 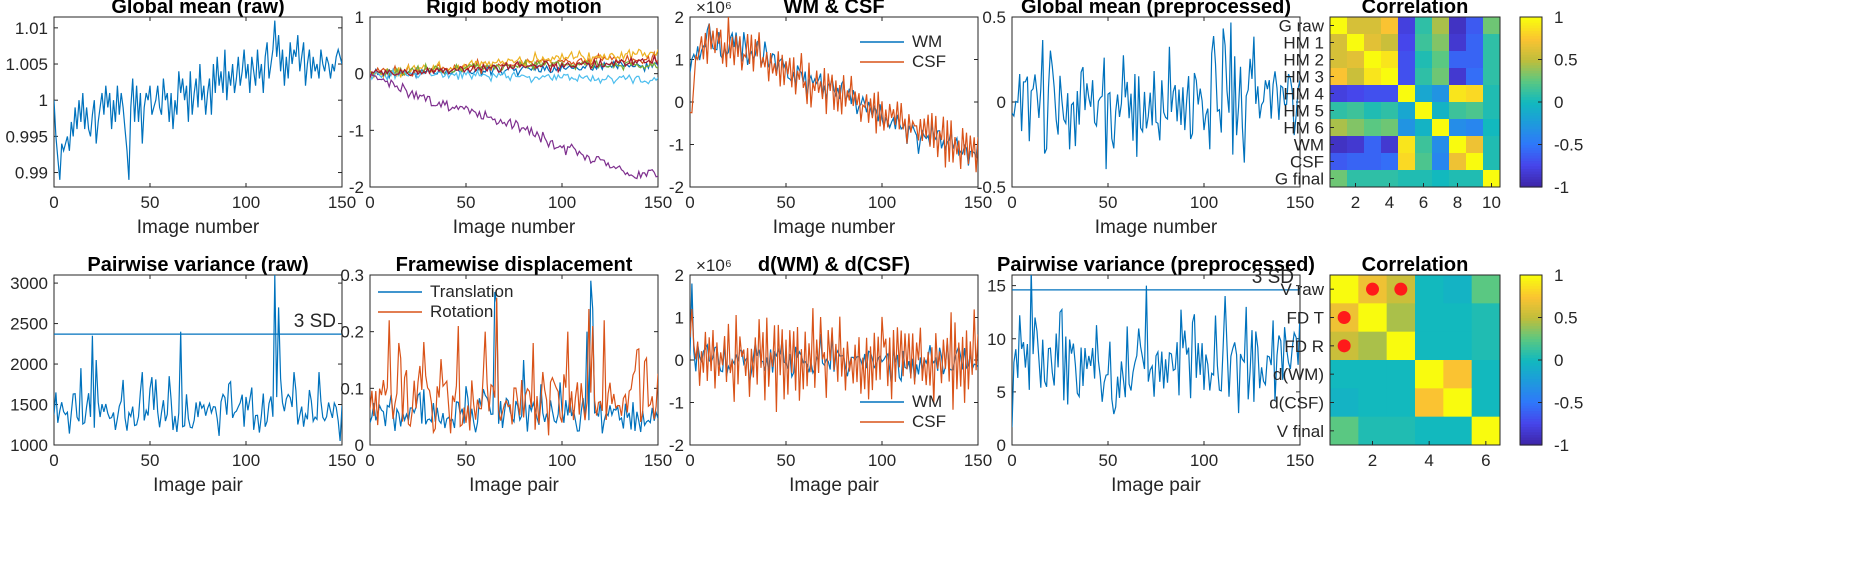 What do you see at coordinates (1156, 265) in the screenshot?
I see `p9-title: Pairwise variance (preprocessed)` at bounding box center [1156, 265].